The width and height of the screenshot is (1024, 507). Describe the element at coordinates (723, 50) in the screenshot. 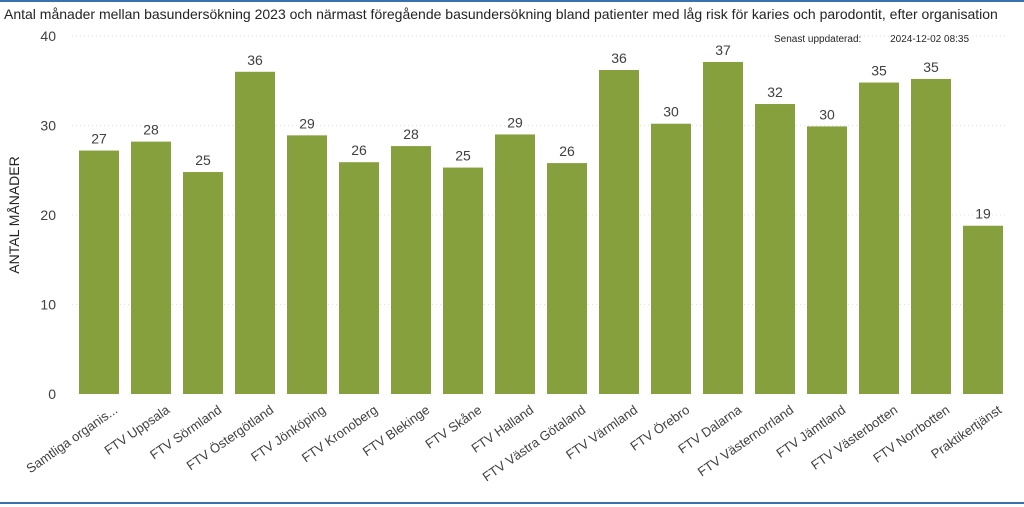

I see `data-label: 37` at that location.